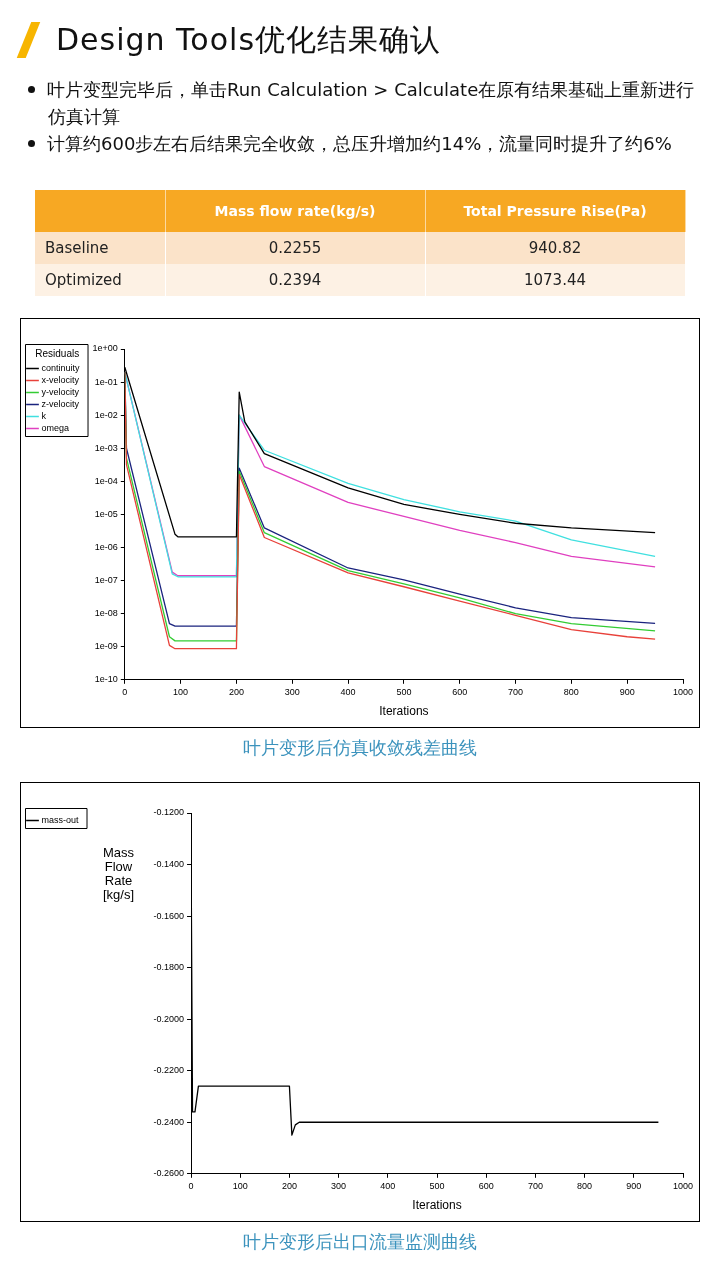 The image size is (720, 1280). I want to click on series-label: Mass flow rate(kg/s), so click(295, 211).